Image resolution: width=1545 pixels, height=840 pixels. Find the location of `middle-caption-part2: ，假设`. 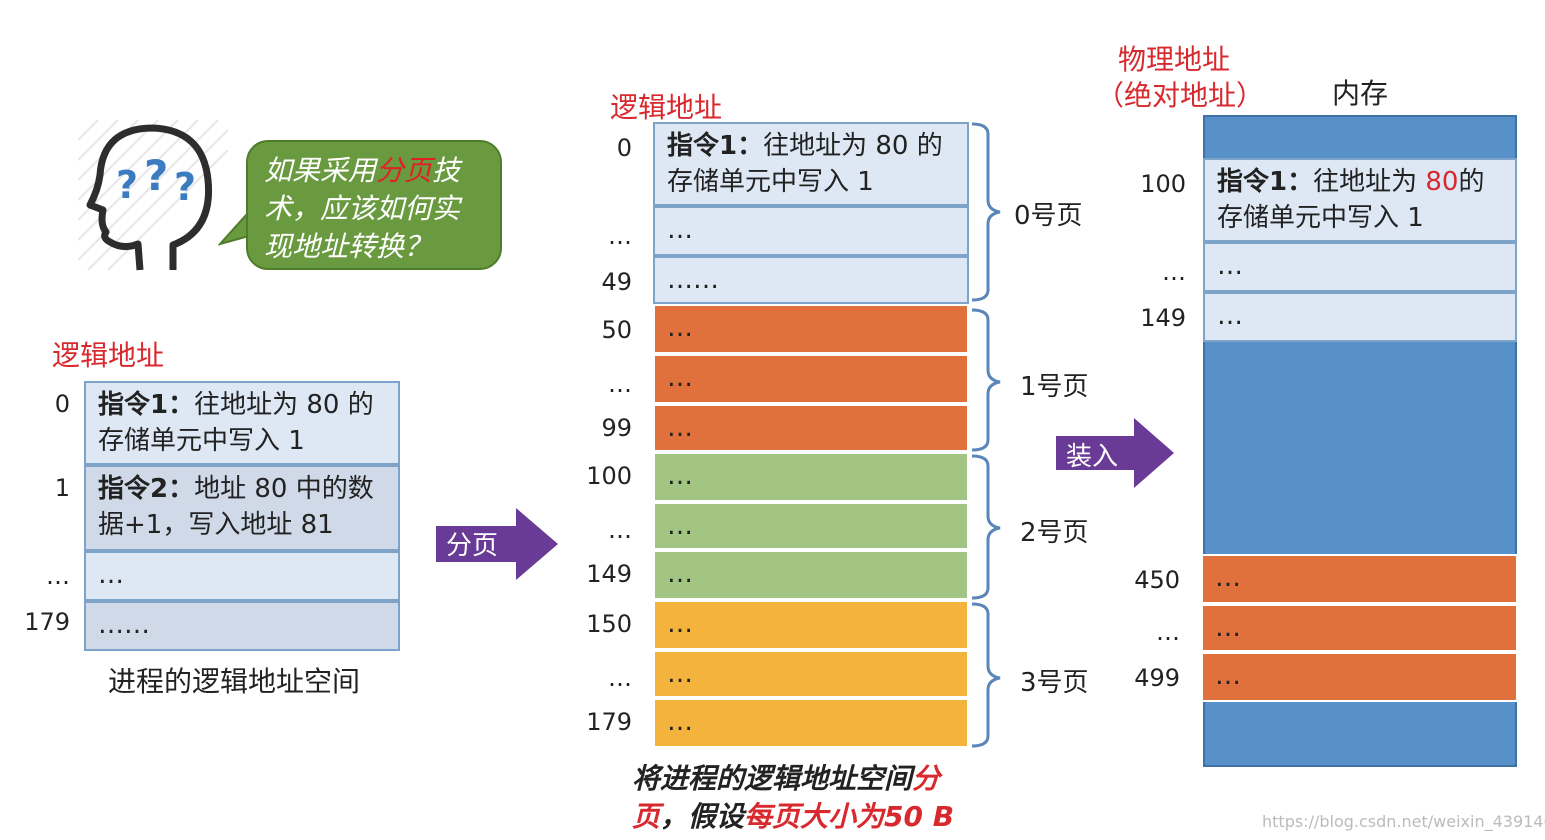

middle-caption-part2: ，假设 is located at coordinates (702, 816).